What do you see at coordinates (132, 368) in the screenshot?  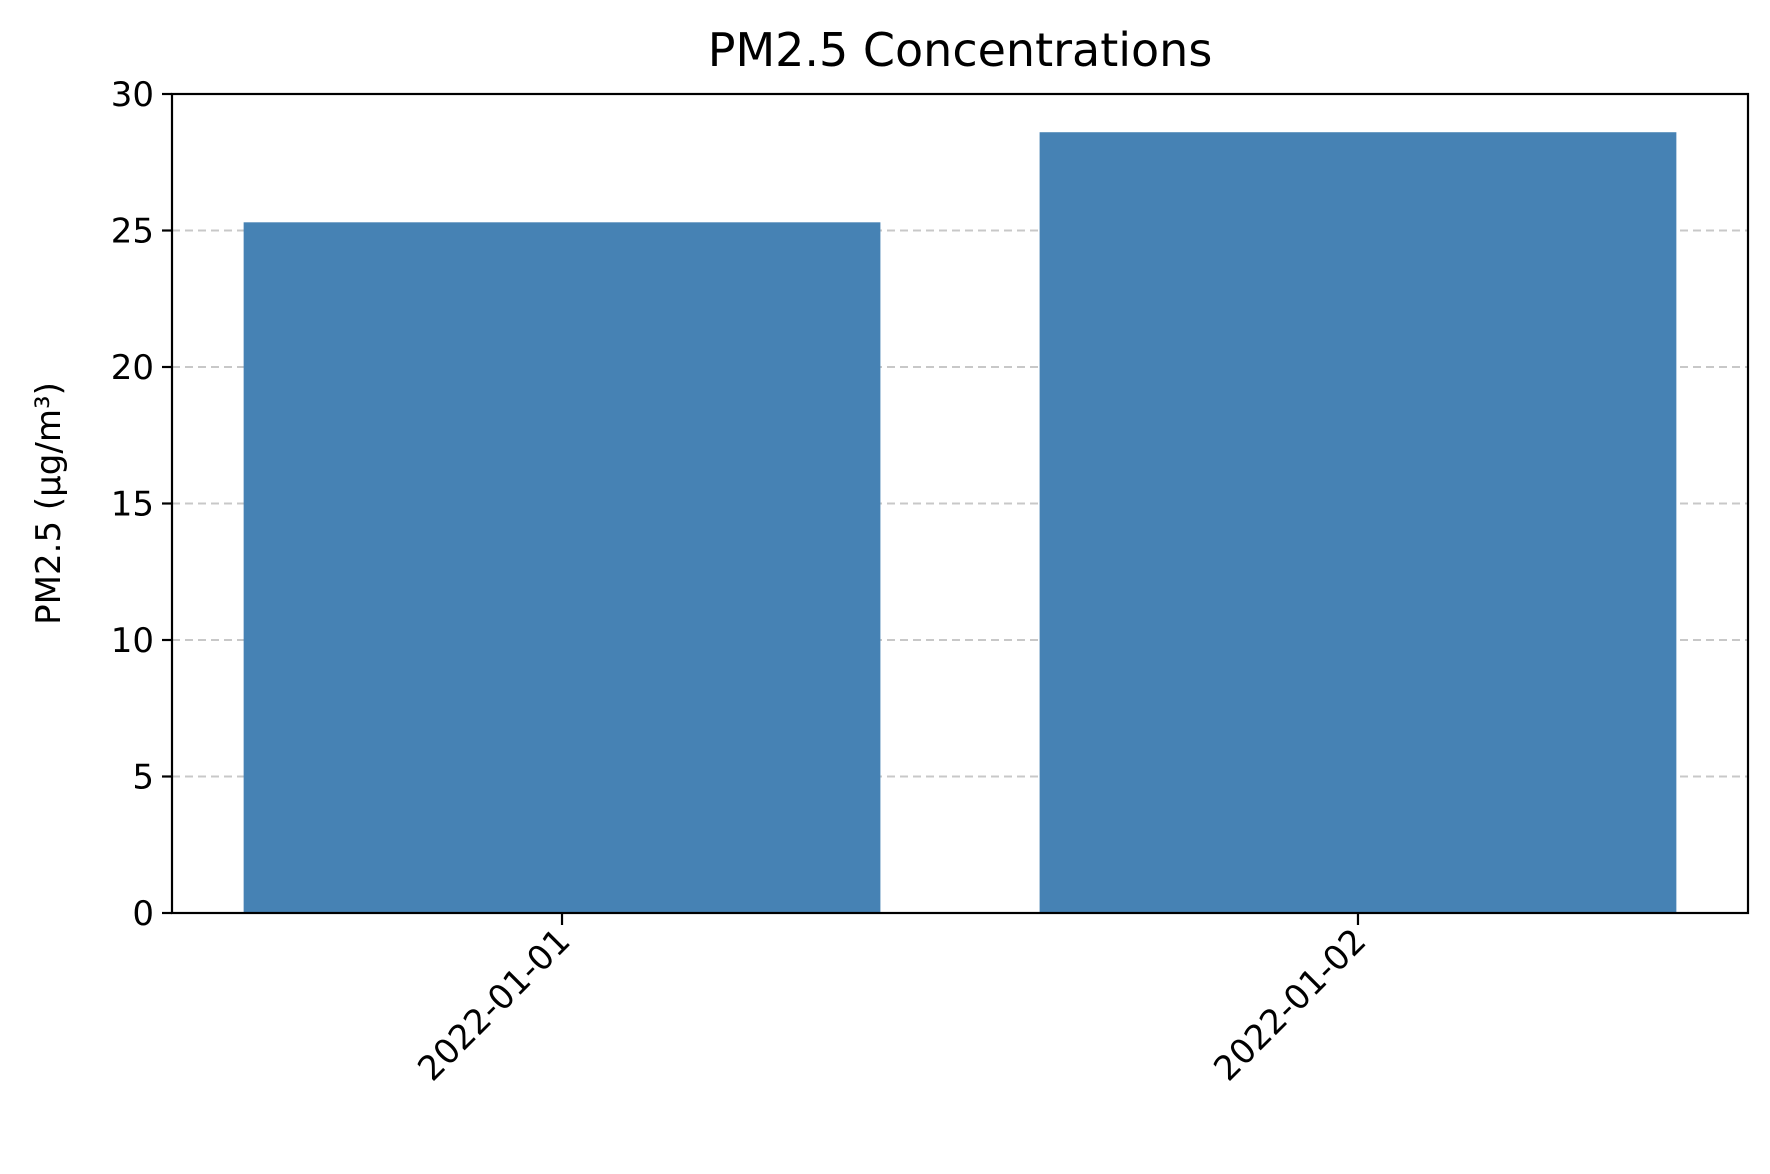 I see `y-tick-label: 20` at bounding box center [132, 368].